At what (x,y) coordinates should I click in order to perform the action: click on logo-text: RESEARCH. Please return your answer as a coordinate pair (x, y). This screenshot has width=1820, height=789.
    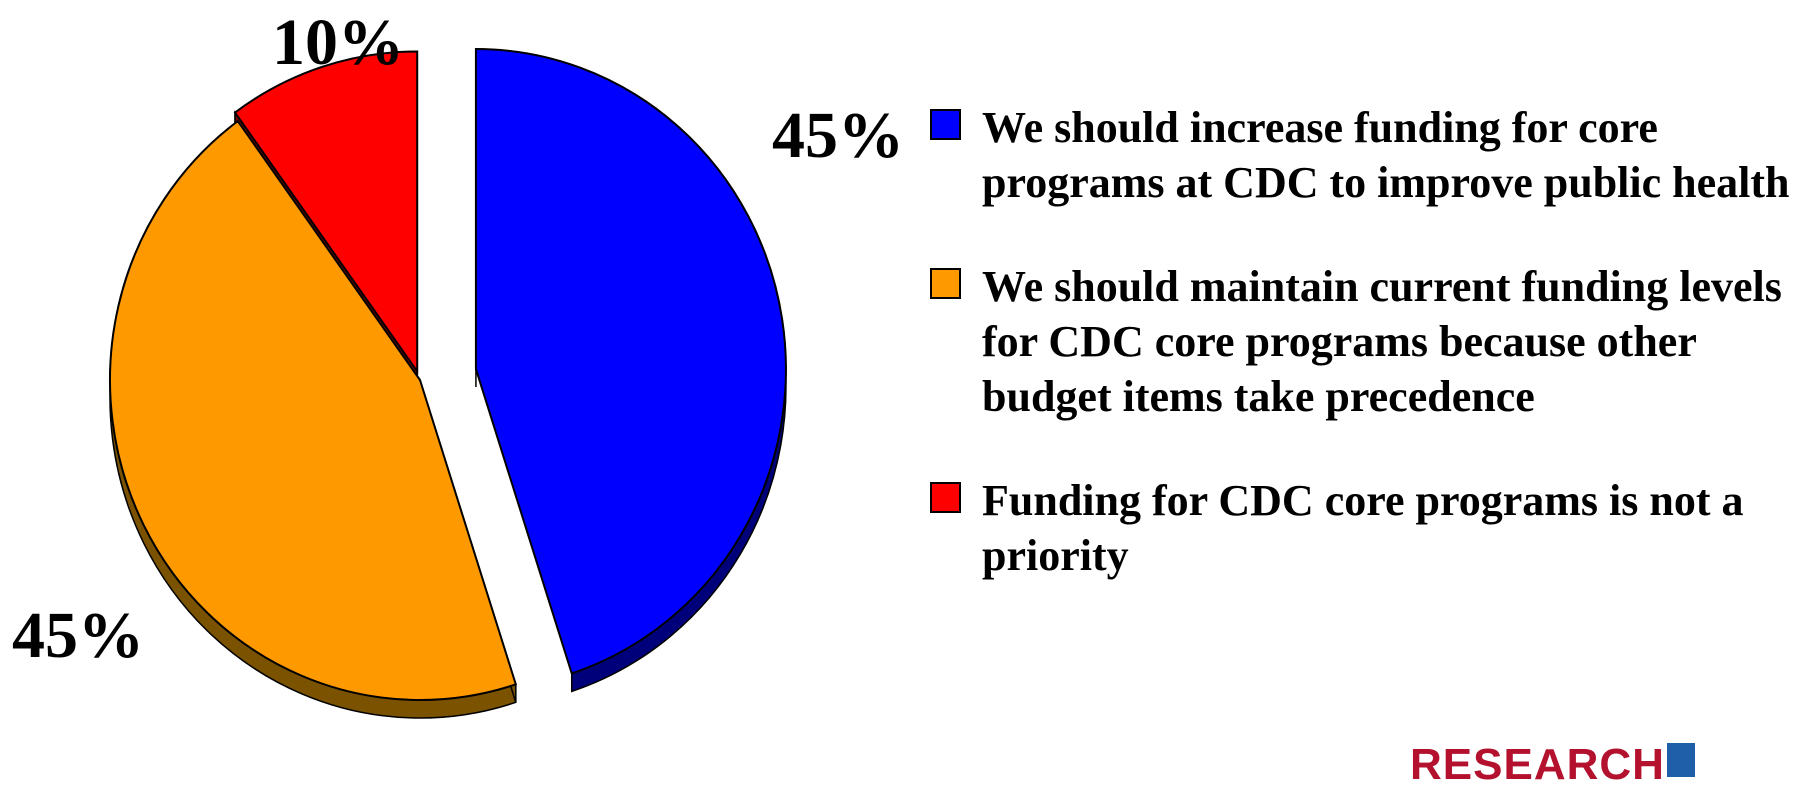
    Looking at the image, I should click on (1537, 764).